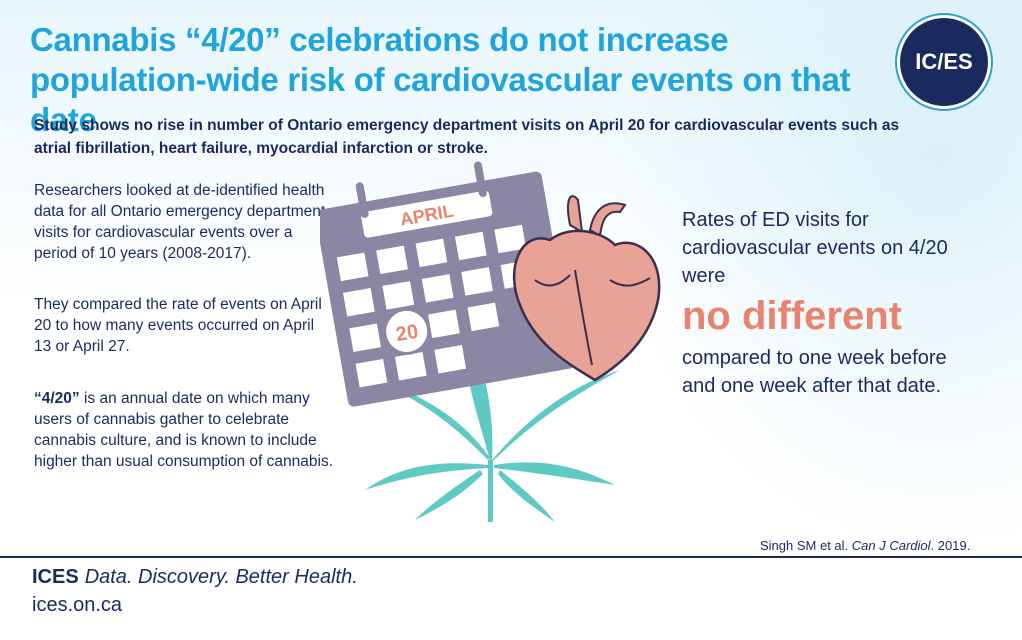 This screenshot has width=1022, height=640. I want to click on website-link: ices.on.ca, so click(77, 605).